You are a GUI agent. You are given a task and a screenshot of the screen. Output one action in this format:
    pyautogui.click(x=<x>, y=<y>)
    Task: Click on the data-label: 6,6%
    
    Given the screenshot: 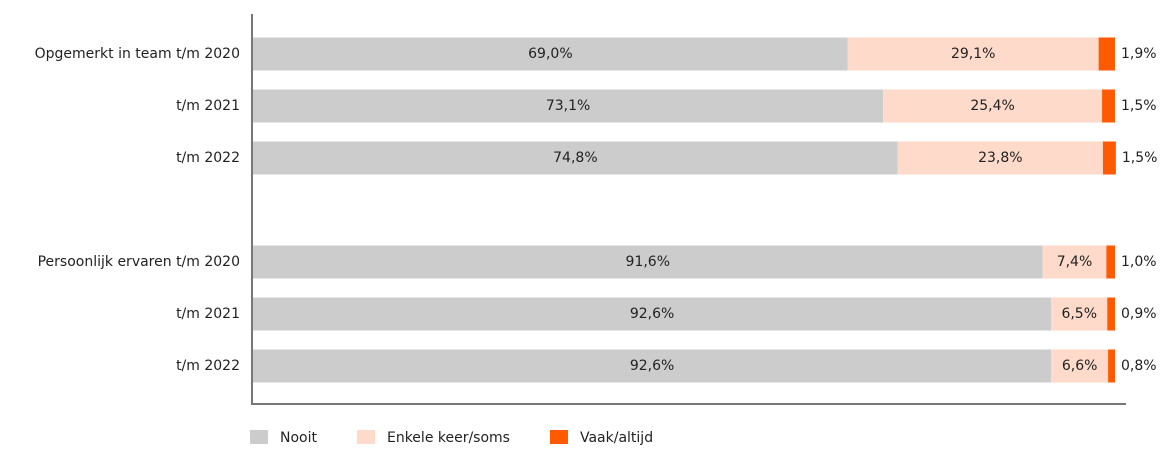 What is the action you would take?
    pyautogui.click(x=1080, y=366)
    